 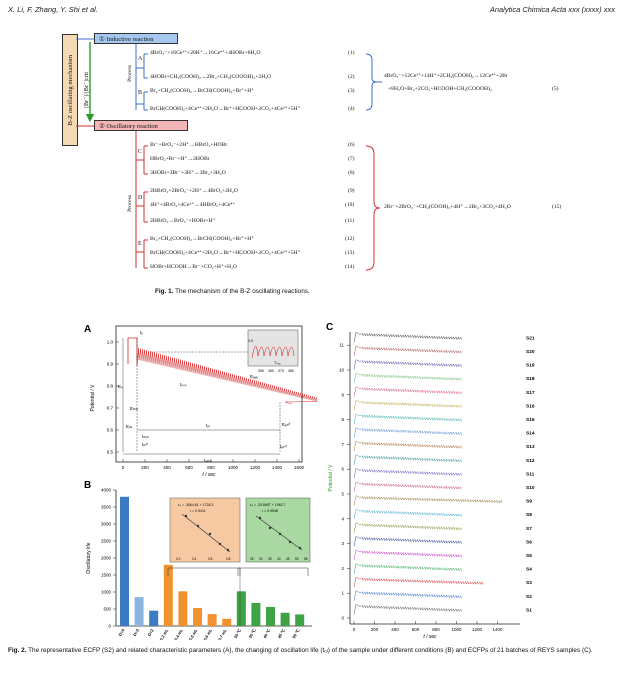 I want to click on panel-c-series-label: S20, so click(x=530, y=352).